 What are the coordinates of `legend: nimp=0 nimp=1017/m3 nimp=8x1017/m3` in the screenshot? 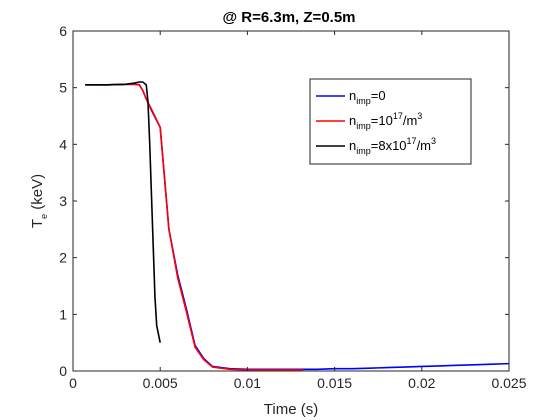 It's located at (390, 121).